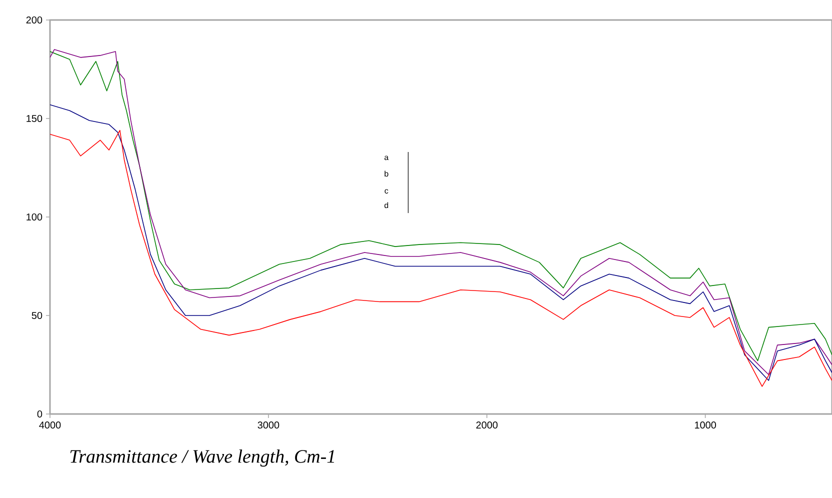 Image resolution: width=832 pixels, height=498 pixels. I want to click on x-tick-label: 1000, so click(705, 425).